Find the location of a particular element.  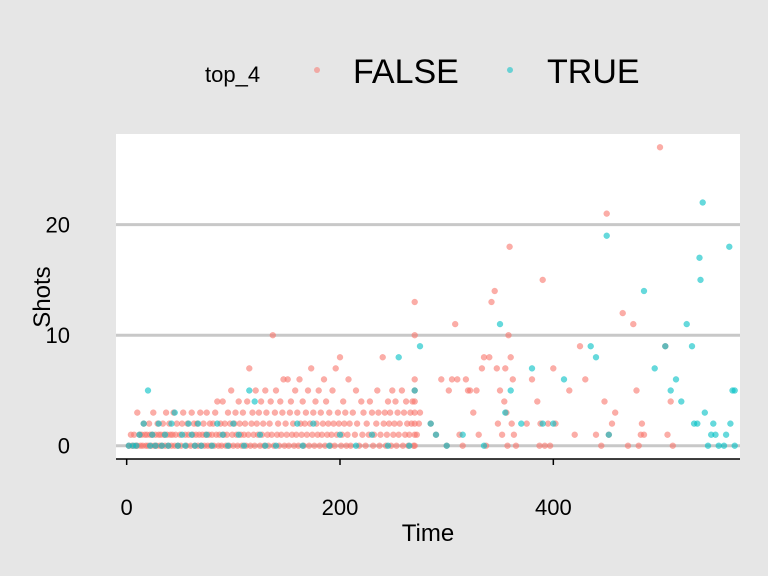

y-axis-ticks: 0 10 20 is located at coordinates (58, 336).